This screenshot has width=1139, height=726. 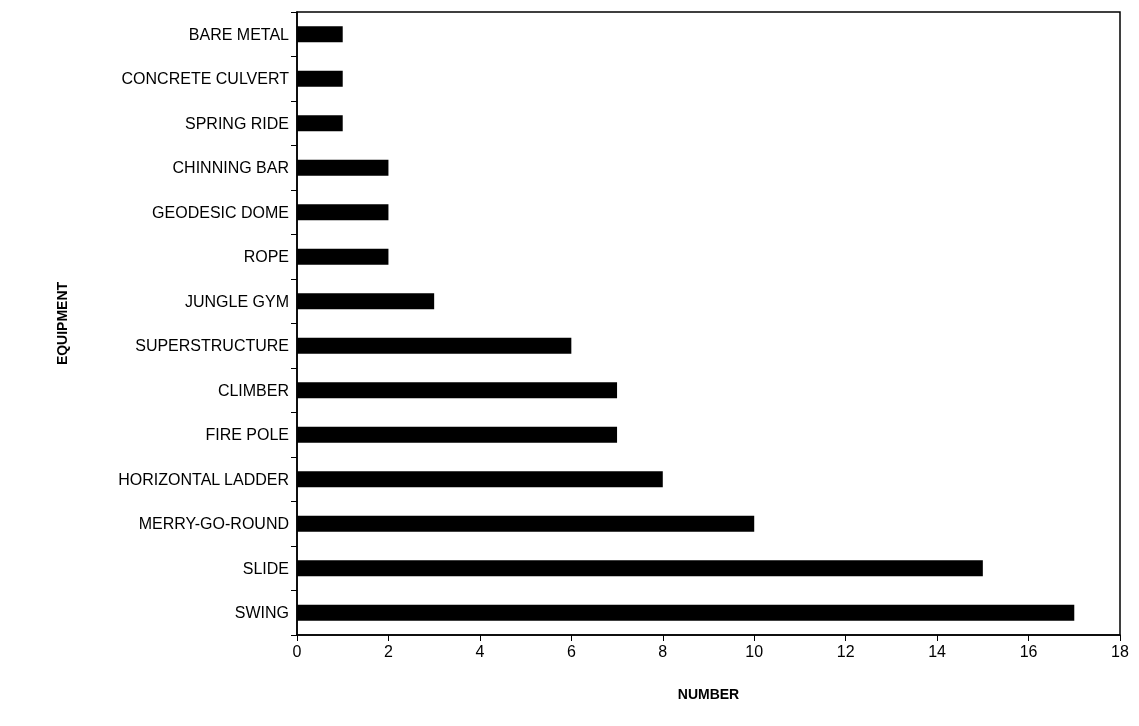 What do you see at coordinates (239, 34) in the screenshot?
I see `y-tick-label: BARE METAL` at bounding box center [239, 34].